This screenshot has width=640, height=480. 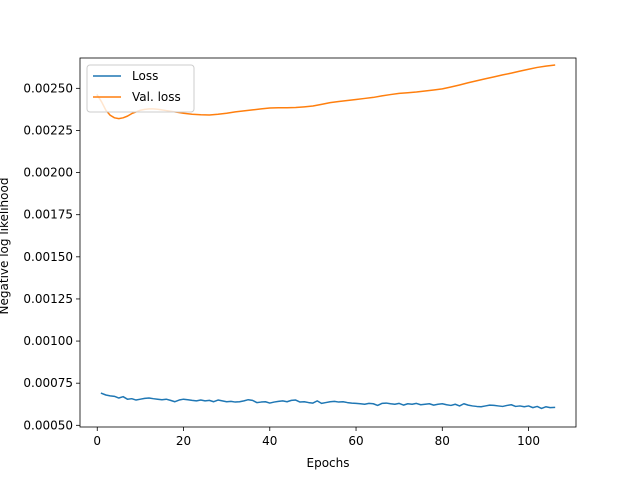 I want to click on y-tick-label: 0.00100, so click(x=48, y=341).